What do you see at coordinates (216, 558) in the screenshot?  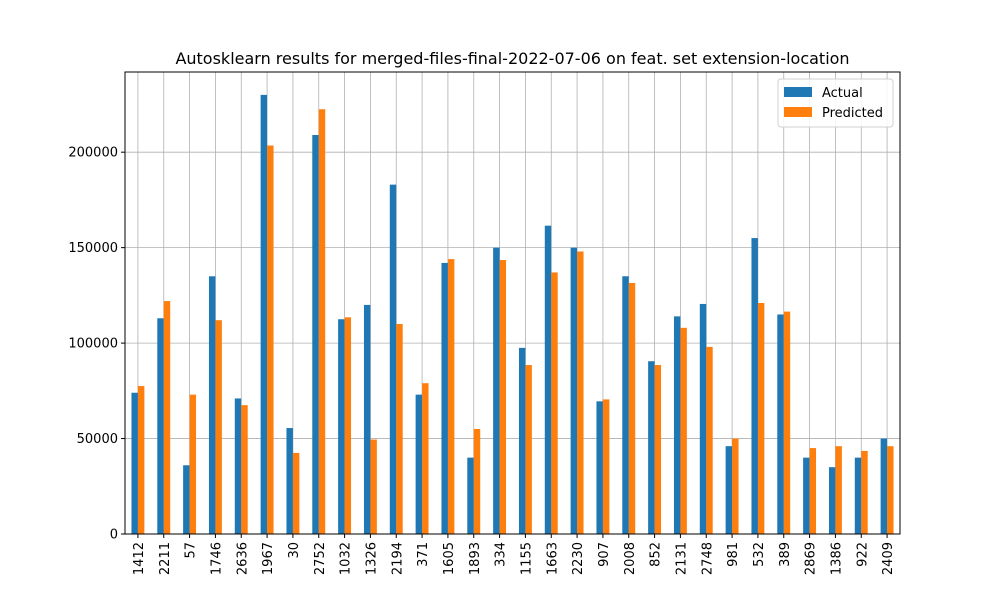 I see `x-tick-label: 1746` at bounding box center [216, 558].